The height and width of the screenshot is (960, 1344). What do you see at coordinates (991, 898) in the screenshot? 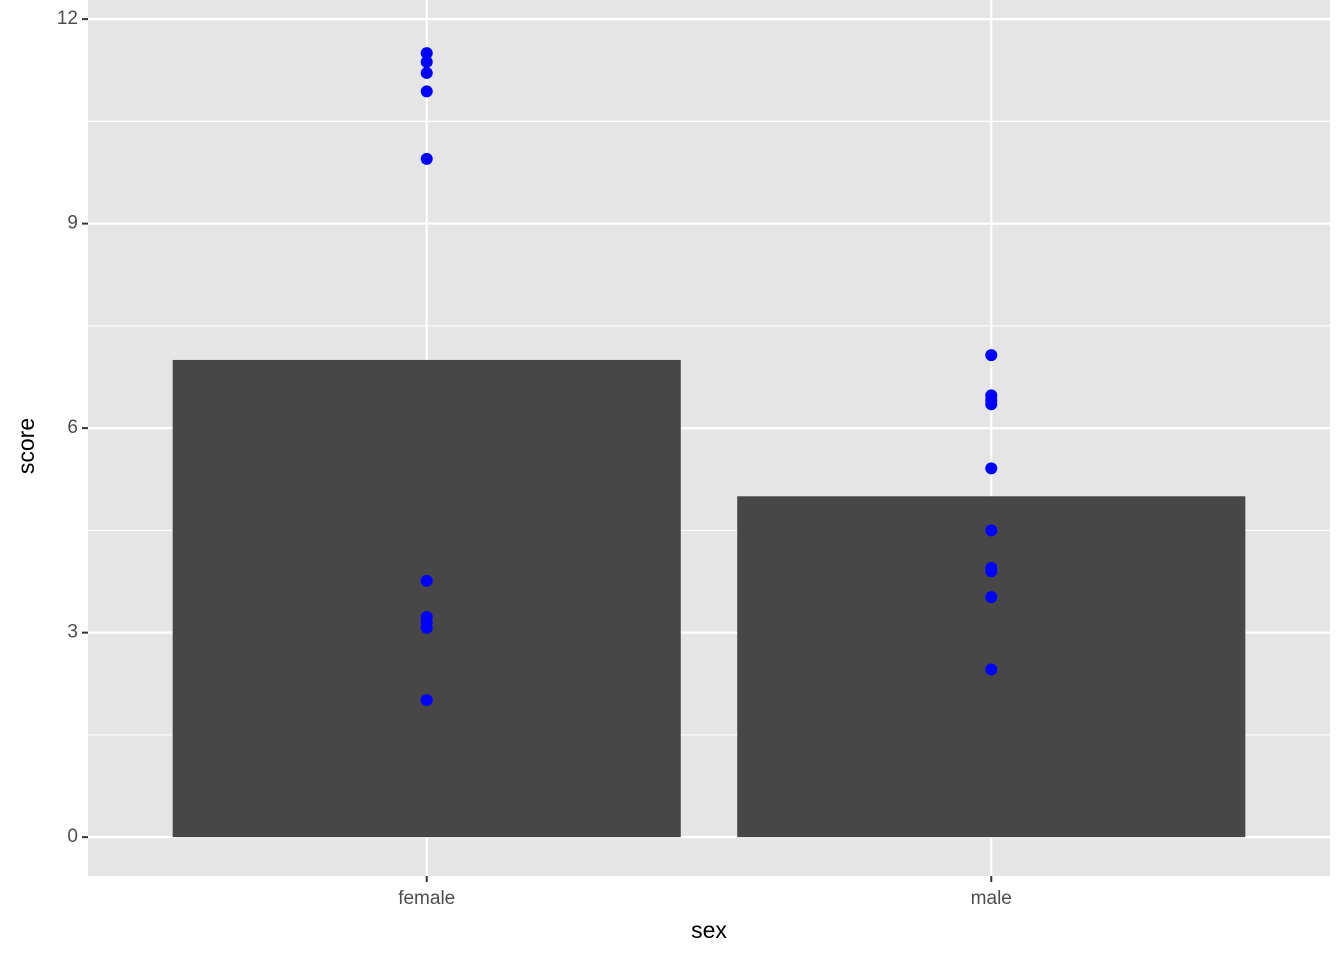
I see `x-tick-label: male` at bounding box center [991, 898].